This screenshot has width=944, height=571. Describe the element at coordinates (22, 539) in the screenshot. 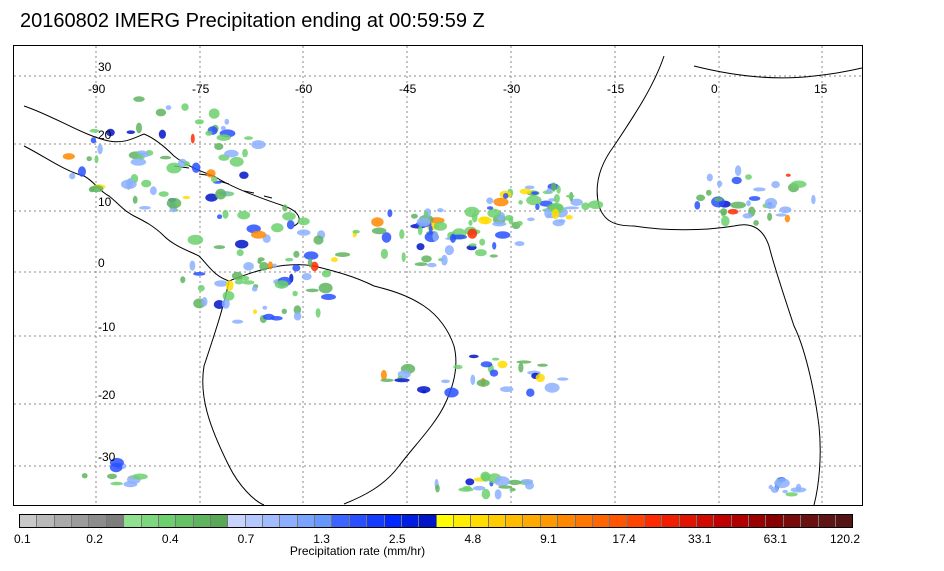

I see `colorbar-tick-label: 0.1` at that location.